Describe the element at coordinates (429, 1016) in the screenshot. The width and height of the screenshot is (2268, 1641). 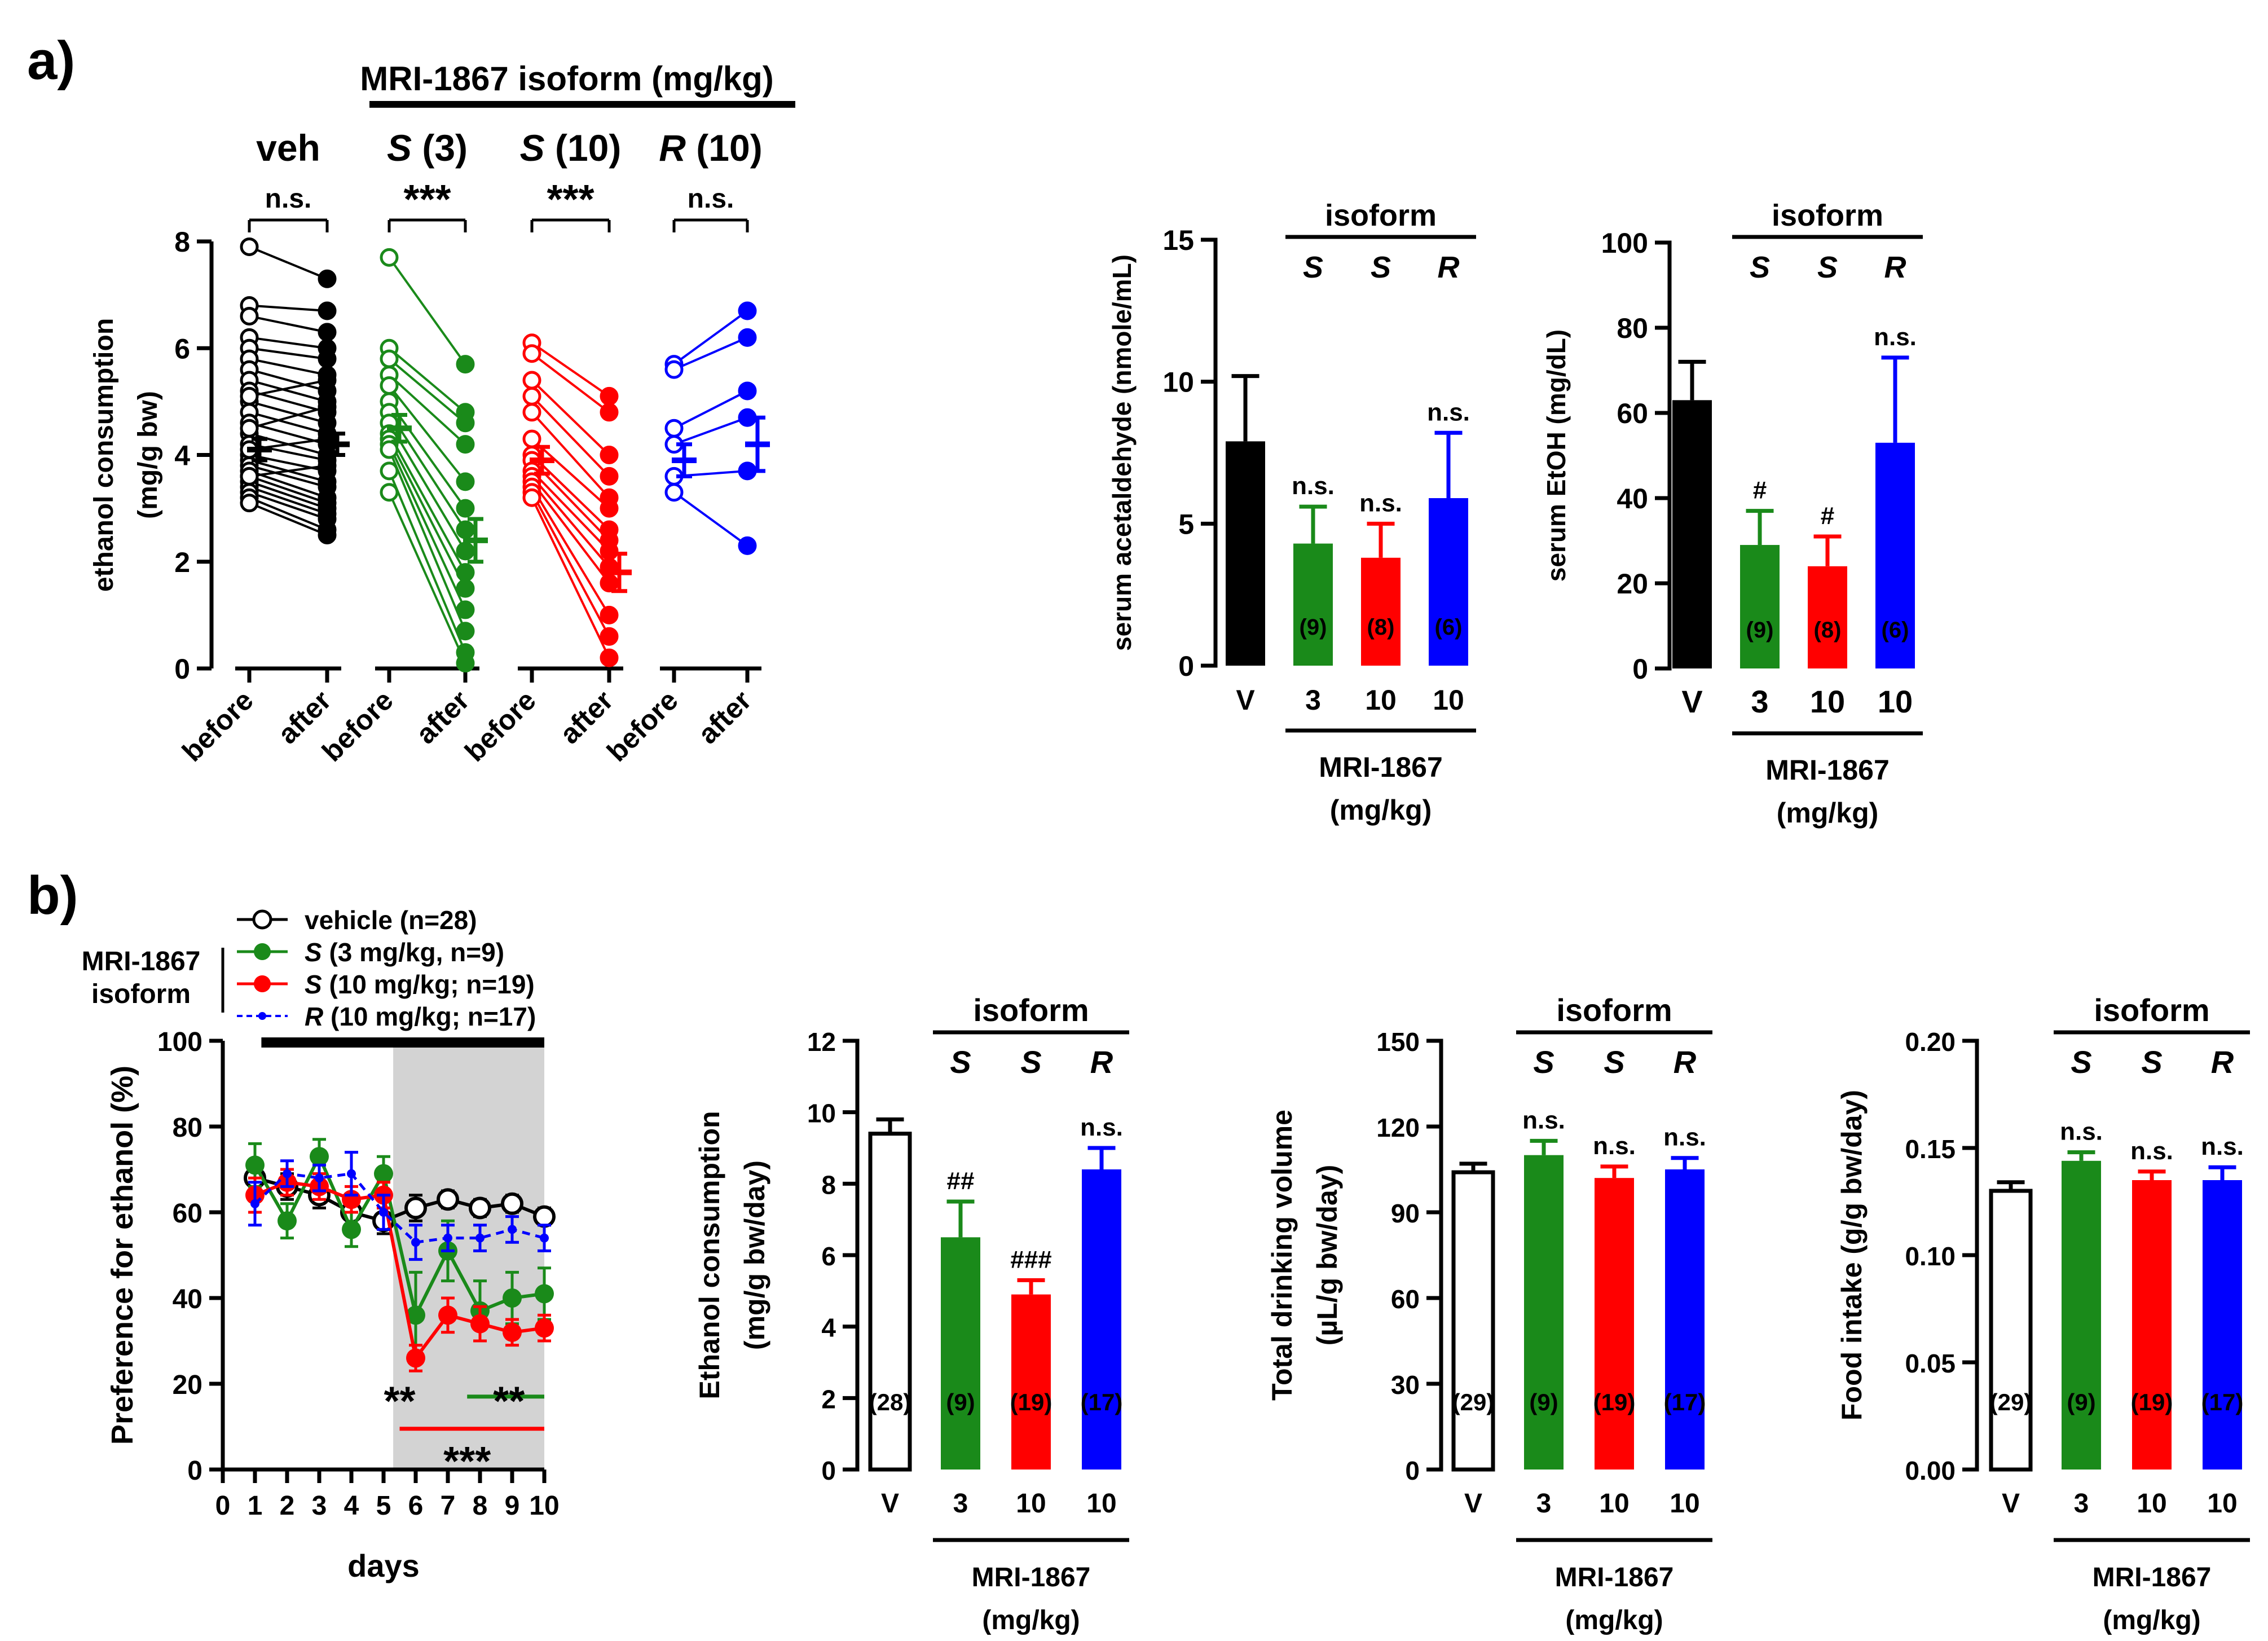
I see `legend-entry-label: (10 mg/kg; n=17)` at that location.